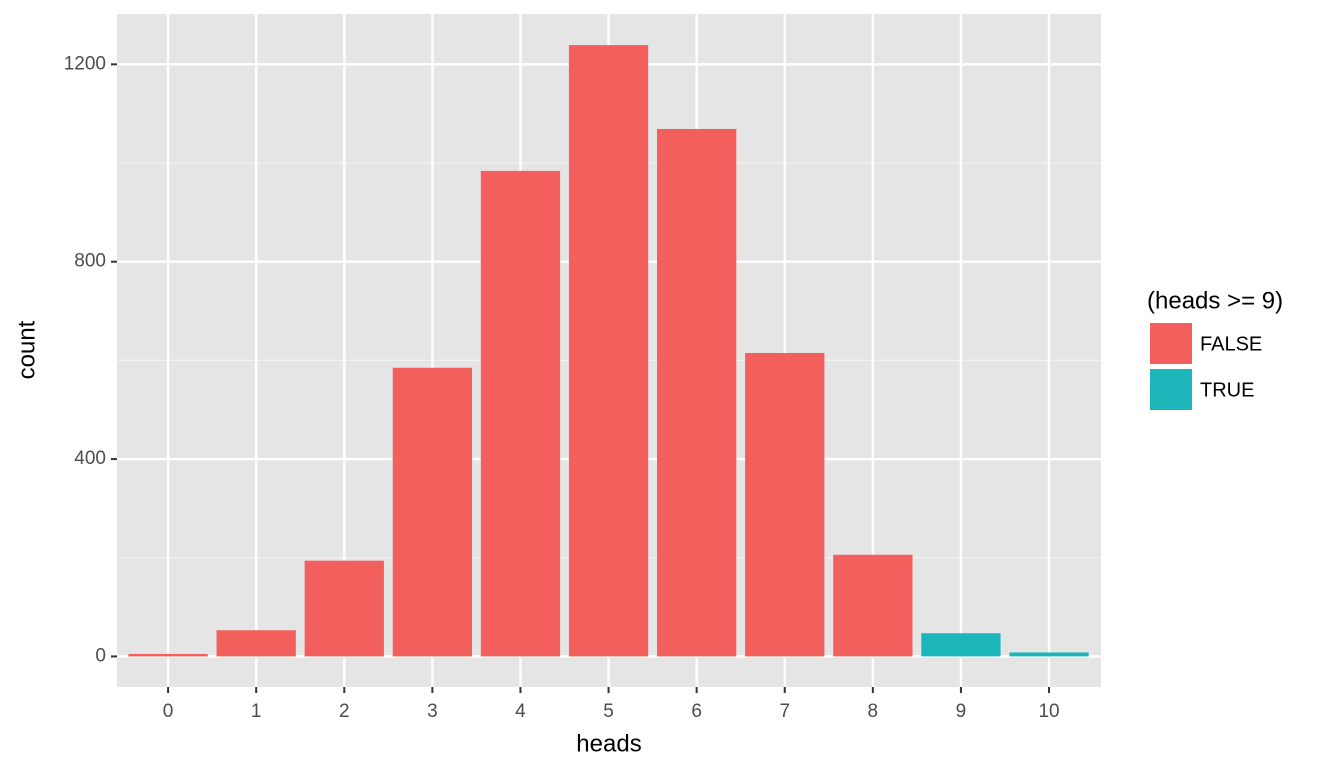  What do you see at coordinates (608, 743) in the screenshot?
I see `x-axis-title: heads` at bounding box center [608, 743].